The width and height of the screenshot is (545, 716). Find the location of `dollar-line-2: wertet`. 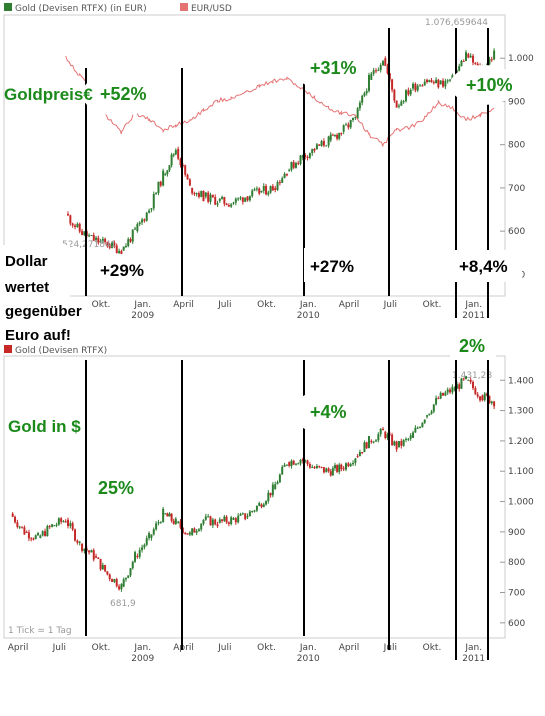

dollar-line-2: wertet is located at coordinates (26, 287).